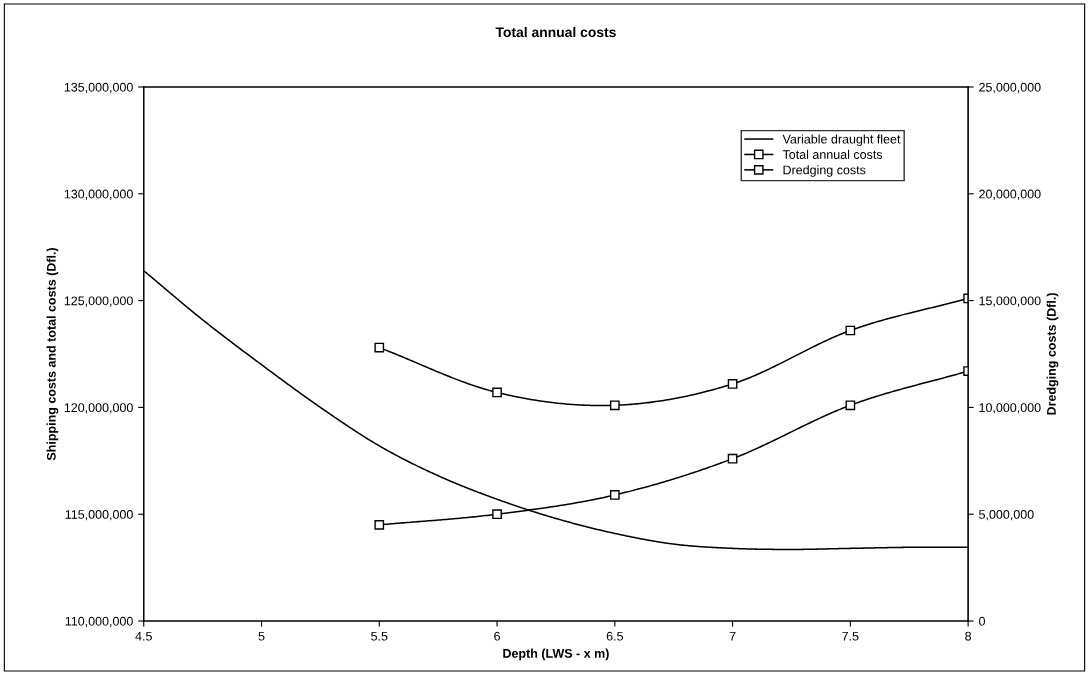 This screenshot has height=675, width=1089. What do you see at coordinates (732, 636) in the screenshot?
I see `x-tick-label: 7` at bounding box center [732, 636].